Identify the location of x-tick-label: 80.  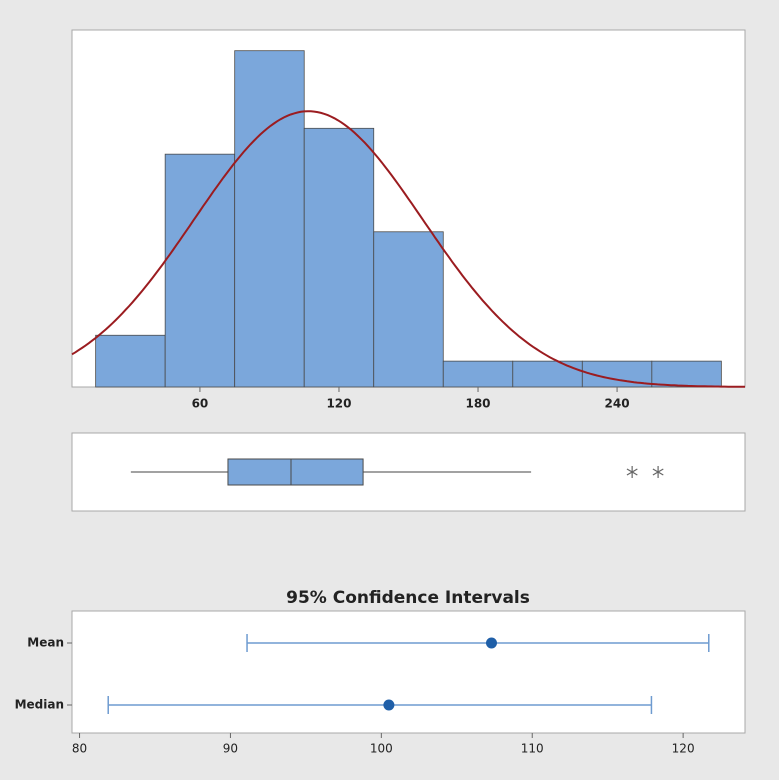
(79, 749).